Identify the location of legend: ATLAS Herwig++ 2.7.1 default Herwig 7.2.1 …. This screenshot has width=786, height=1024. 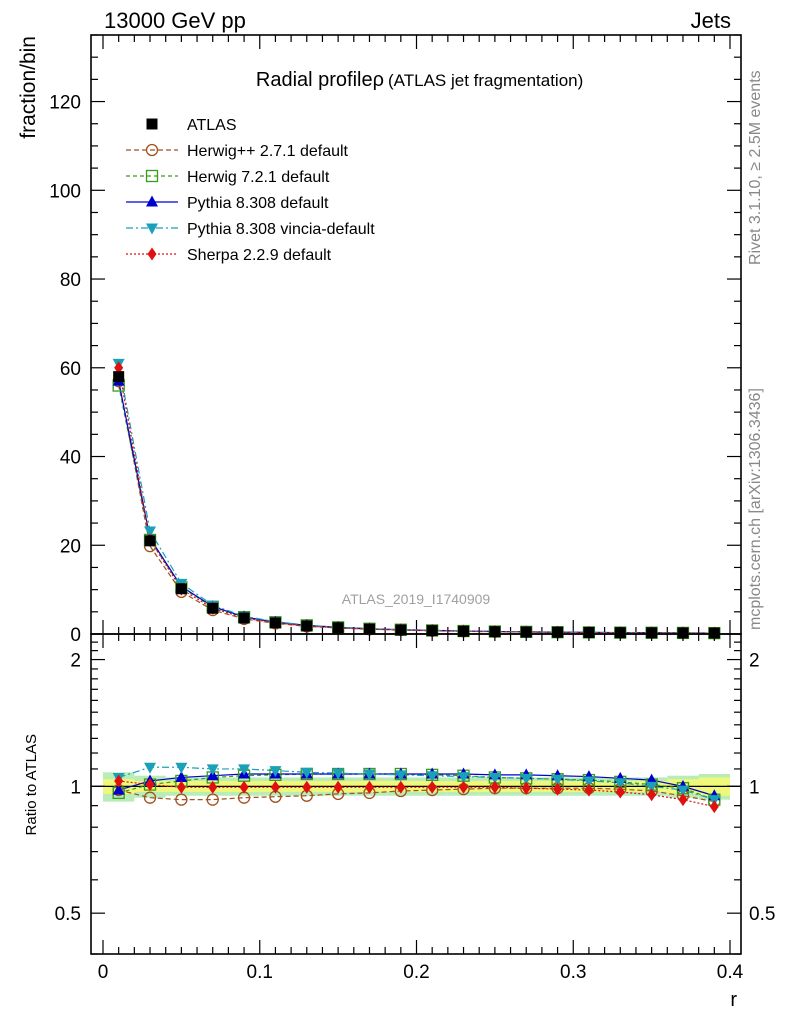
(250, 190).